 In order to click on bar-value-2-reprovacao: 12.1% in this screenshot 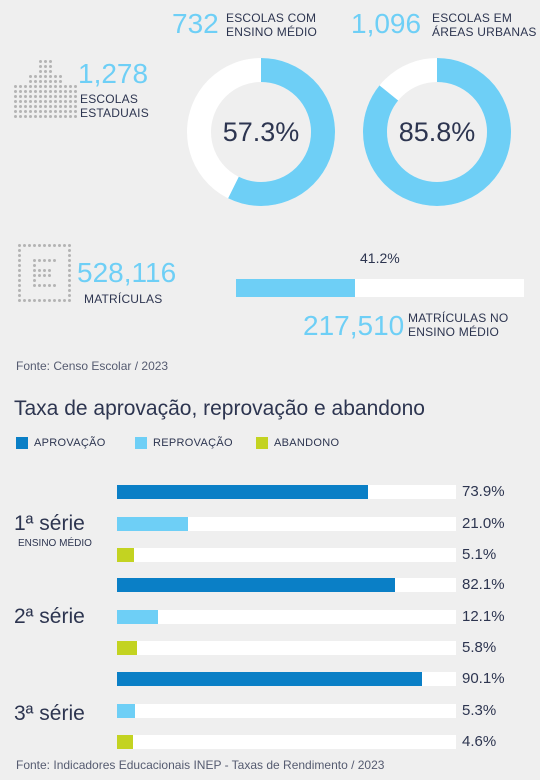, I will do `click(483, 616)`.